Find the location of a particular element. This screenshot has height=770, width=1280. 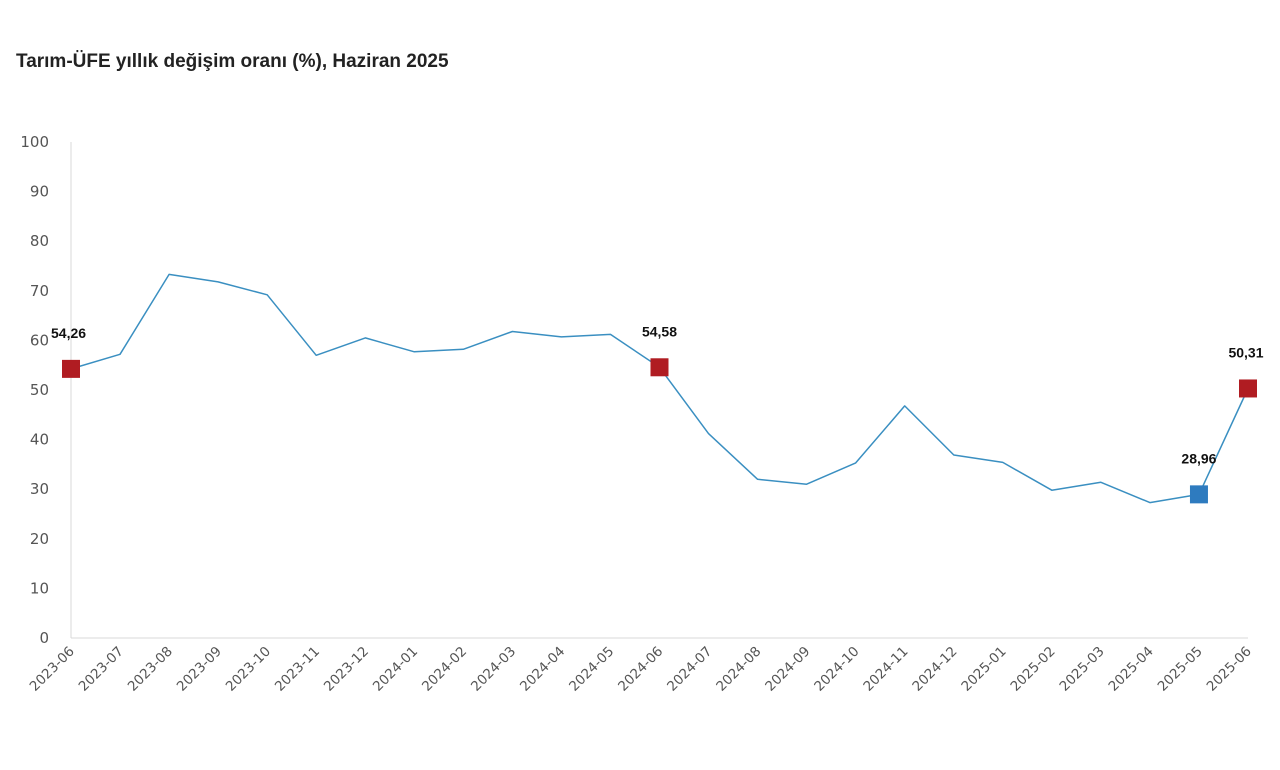

y-tick-label: 60 is located at coordinates (39, 340).